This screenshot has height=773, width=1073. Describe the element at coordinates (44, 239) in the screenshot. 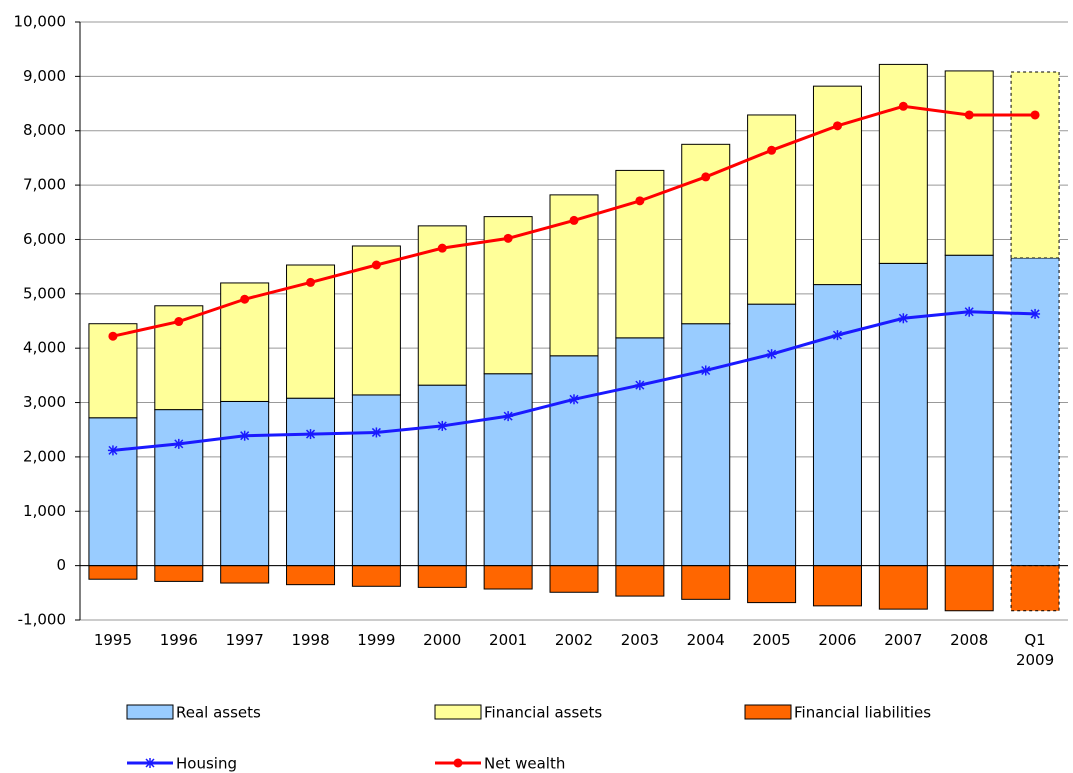

I see `y-tick-label: 6,000` at that location.